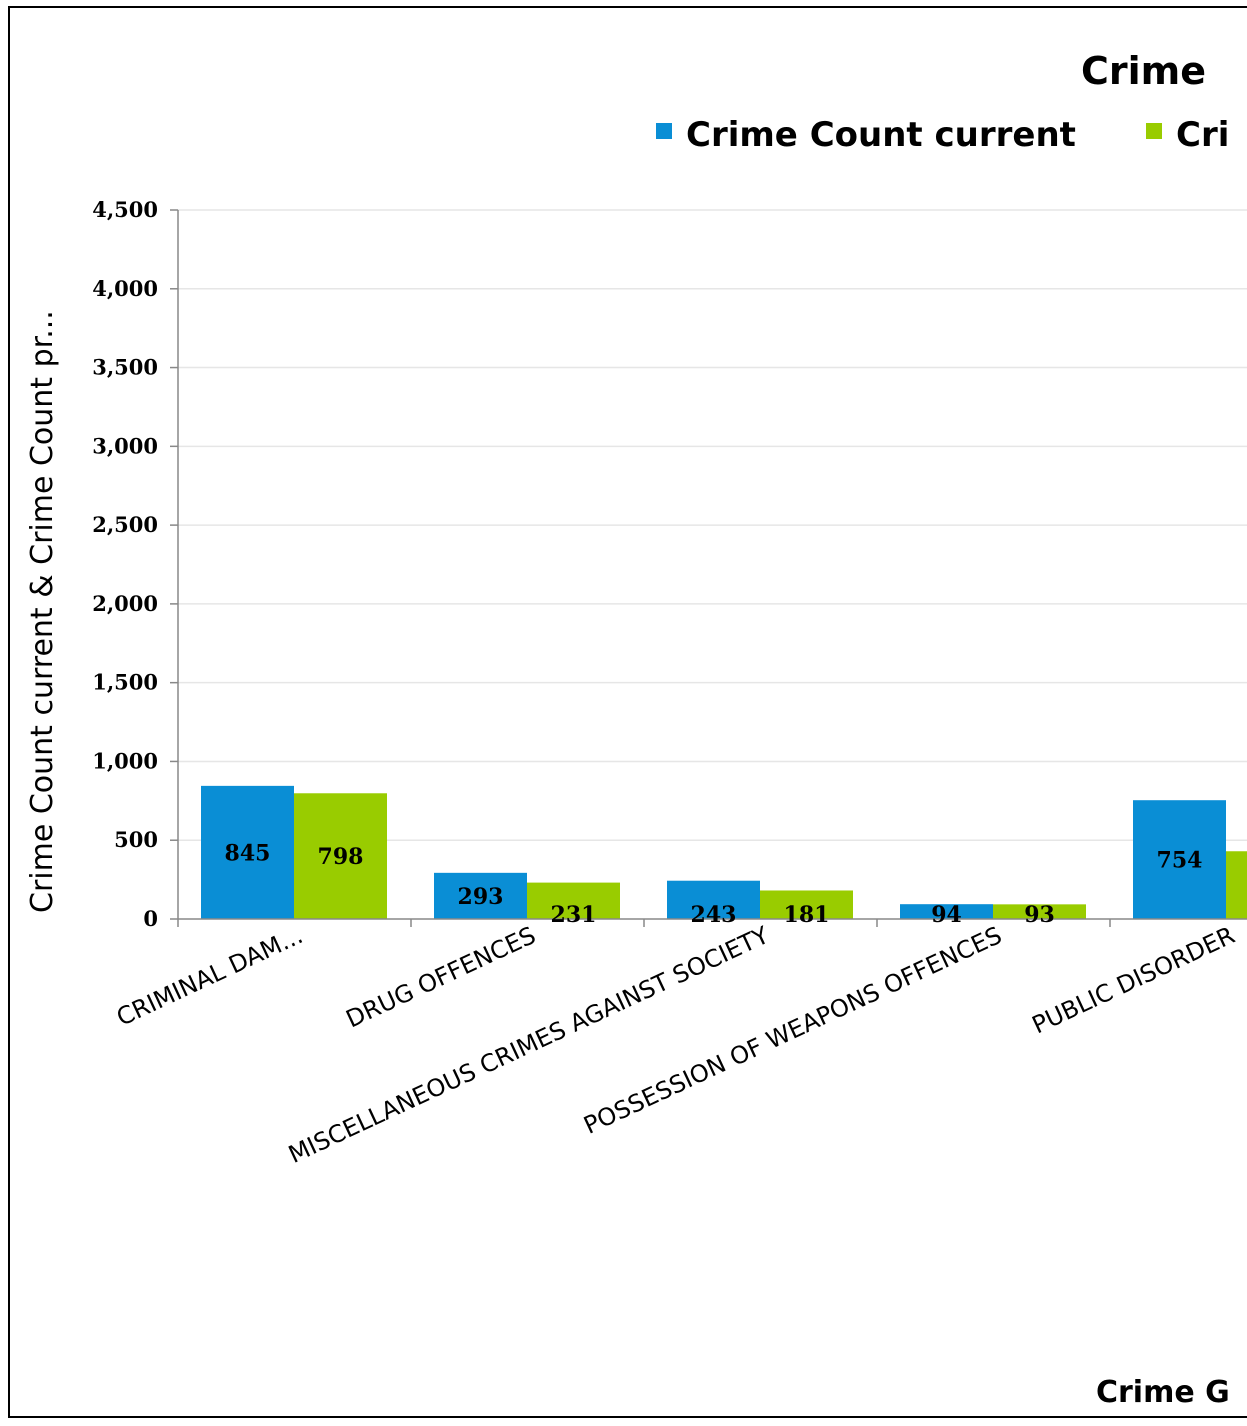  I want to click on y-tick-label: 0, so click(150, 918).